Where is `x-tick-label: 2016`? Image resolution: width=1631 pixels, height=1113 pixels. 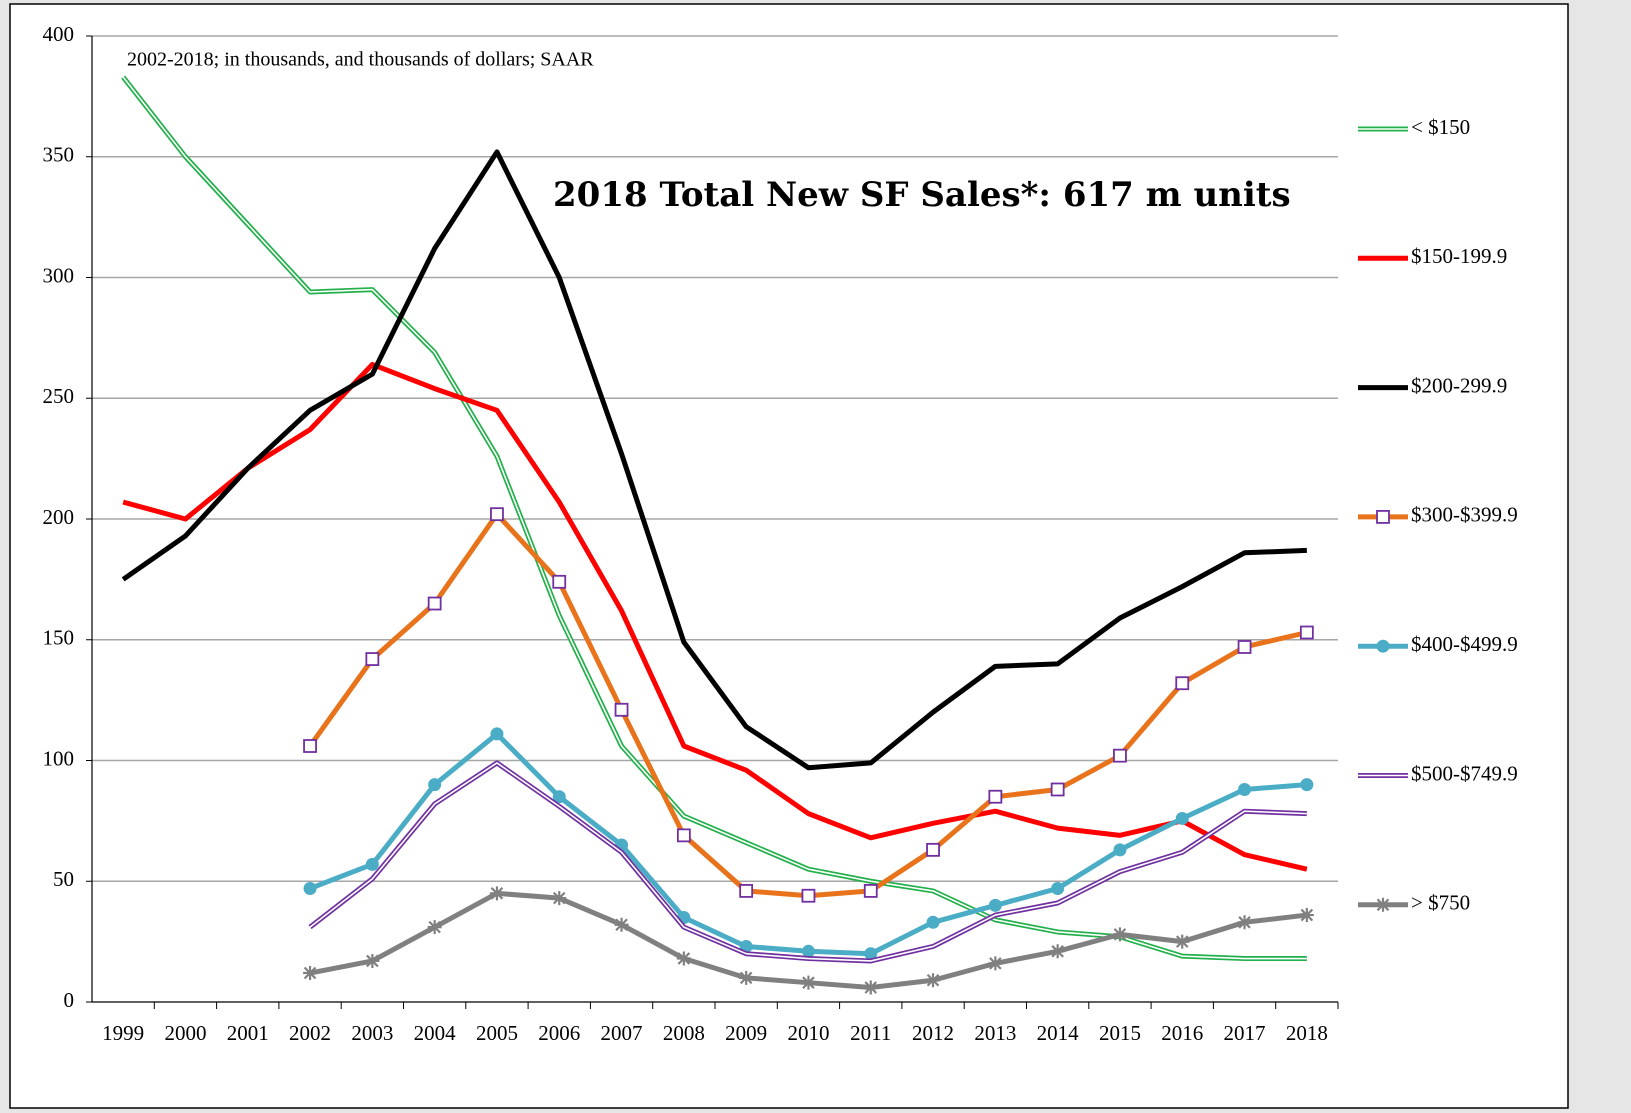 x-tick-label: 2016 is located at coordinates (1182, 1033).